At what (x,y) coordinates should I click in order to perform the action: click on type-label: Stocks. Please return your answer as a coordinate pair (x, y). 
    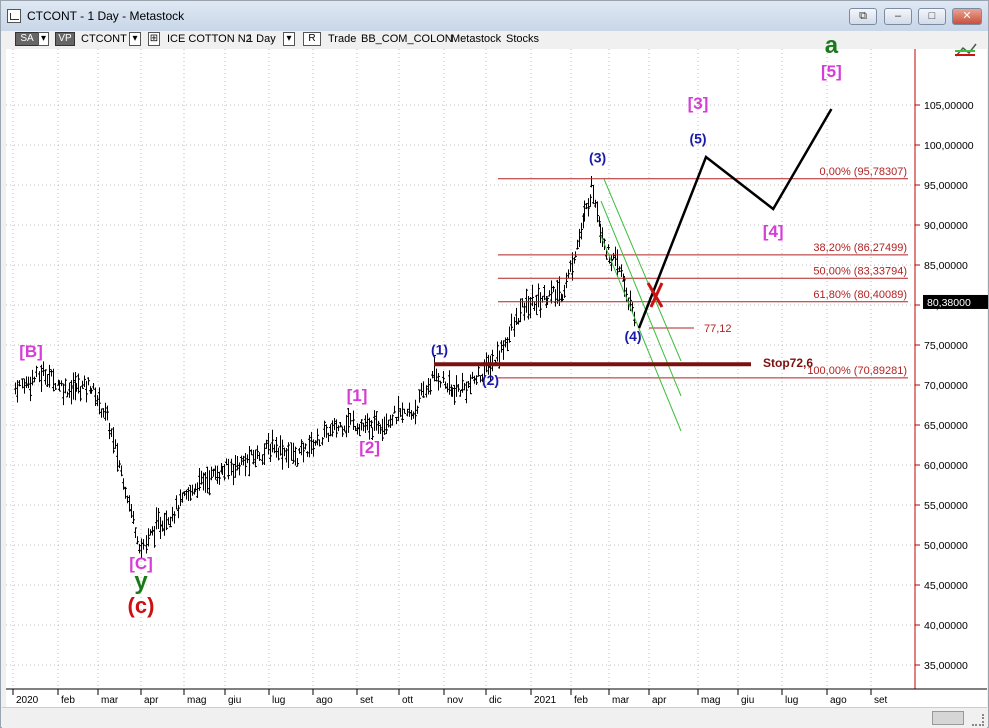
    Looking at the image, I should click on (523, 39).